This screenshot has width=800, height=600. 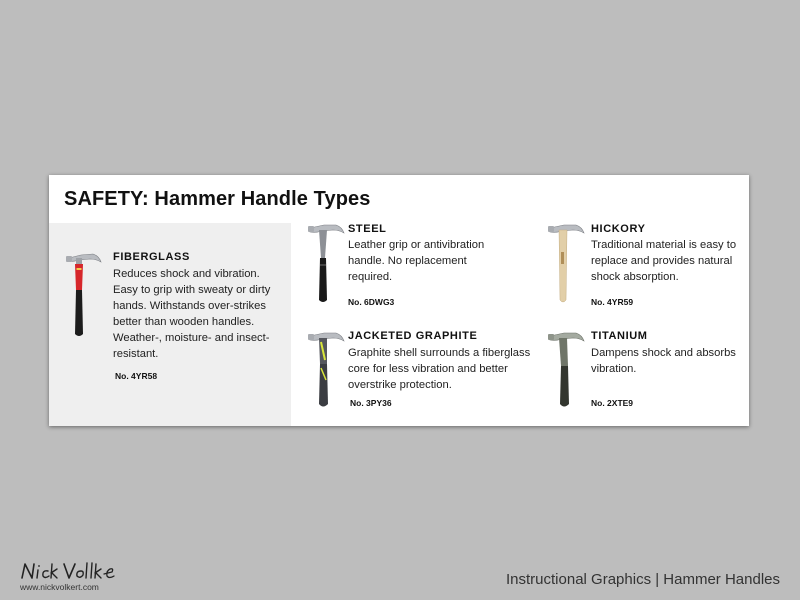 What do you see at coordinates (371, 403) in the screenshot?
I see `item-number: No. 3PY36` at bounding box center [371, 403].